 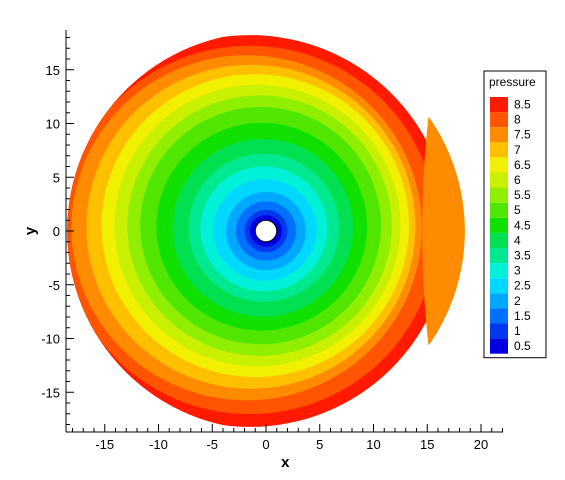 What do you see at coordinates (54, 285) in the screenshot?
I see `y-tick-label: -5` at bounding box center [54, 285].